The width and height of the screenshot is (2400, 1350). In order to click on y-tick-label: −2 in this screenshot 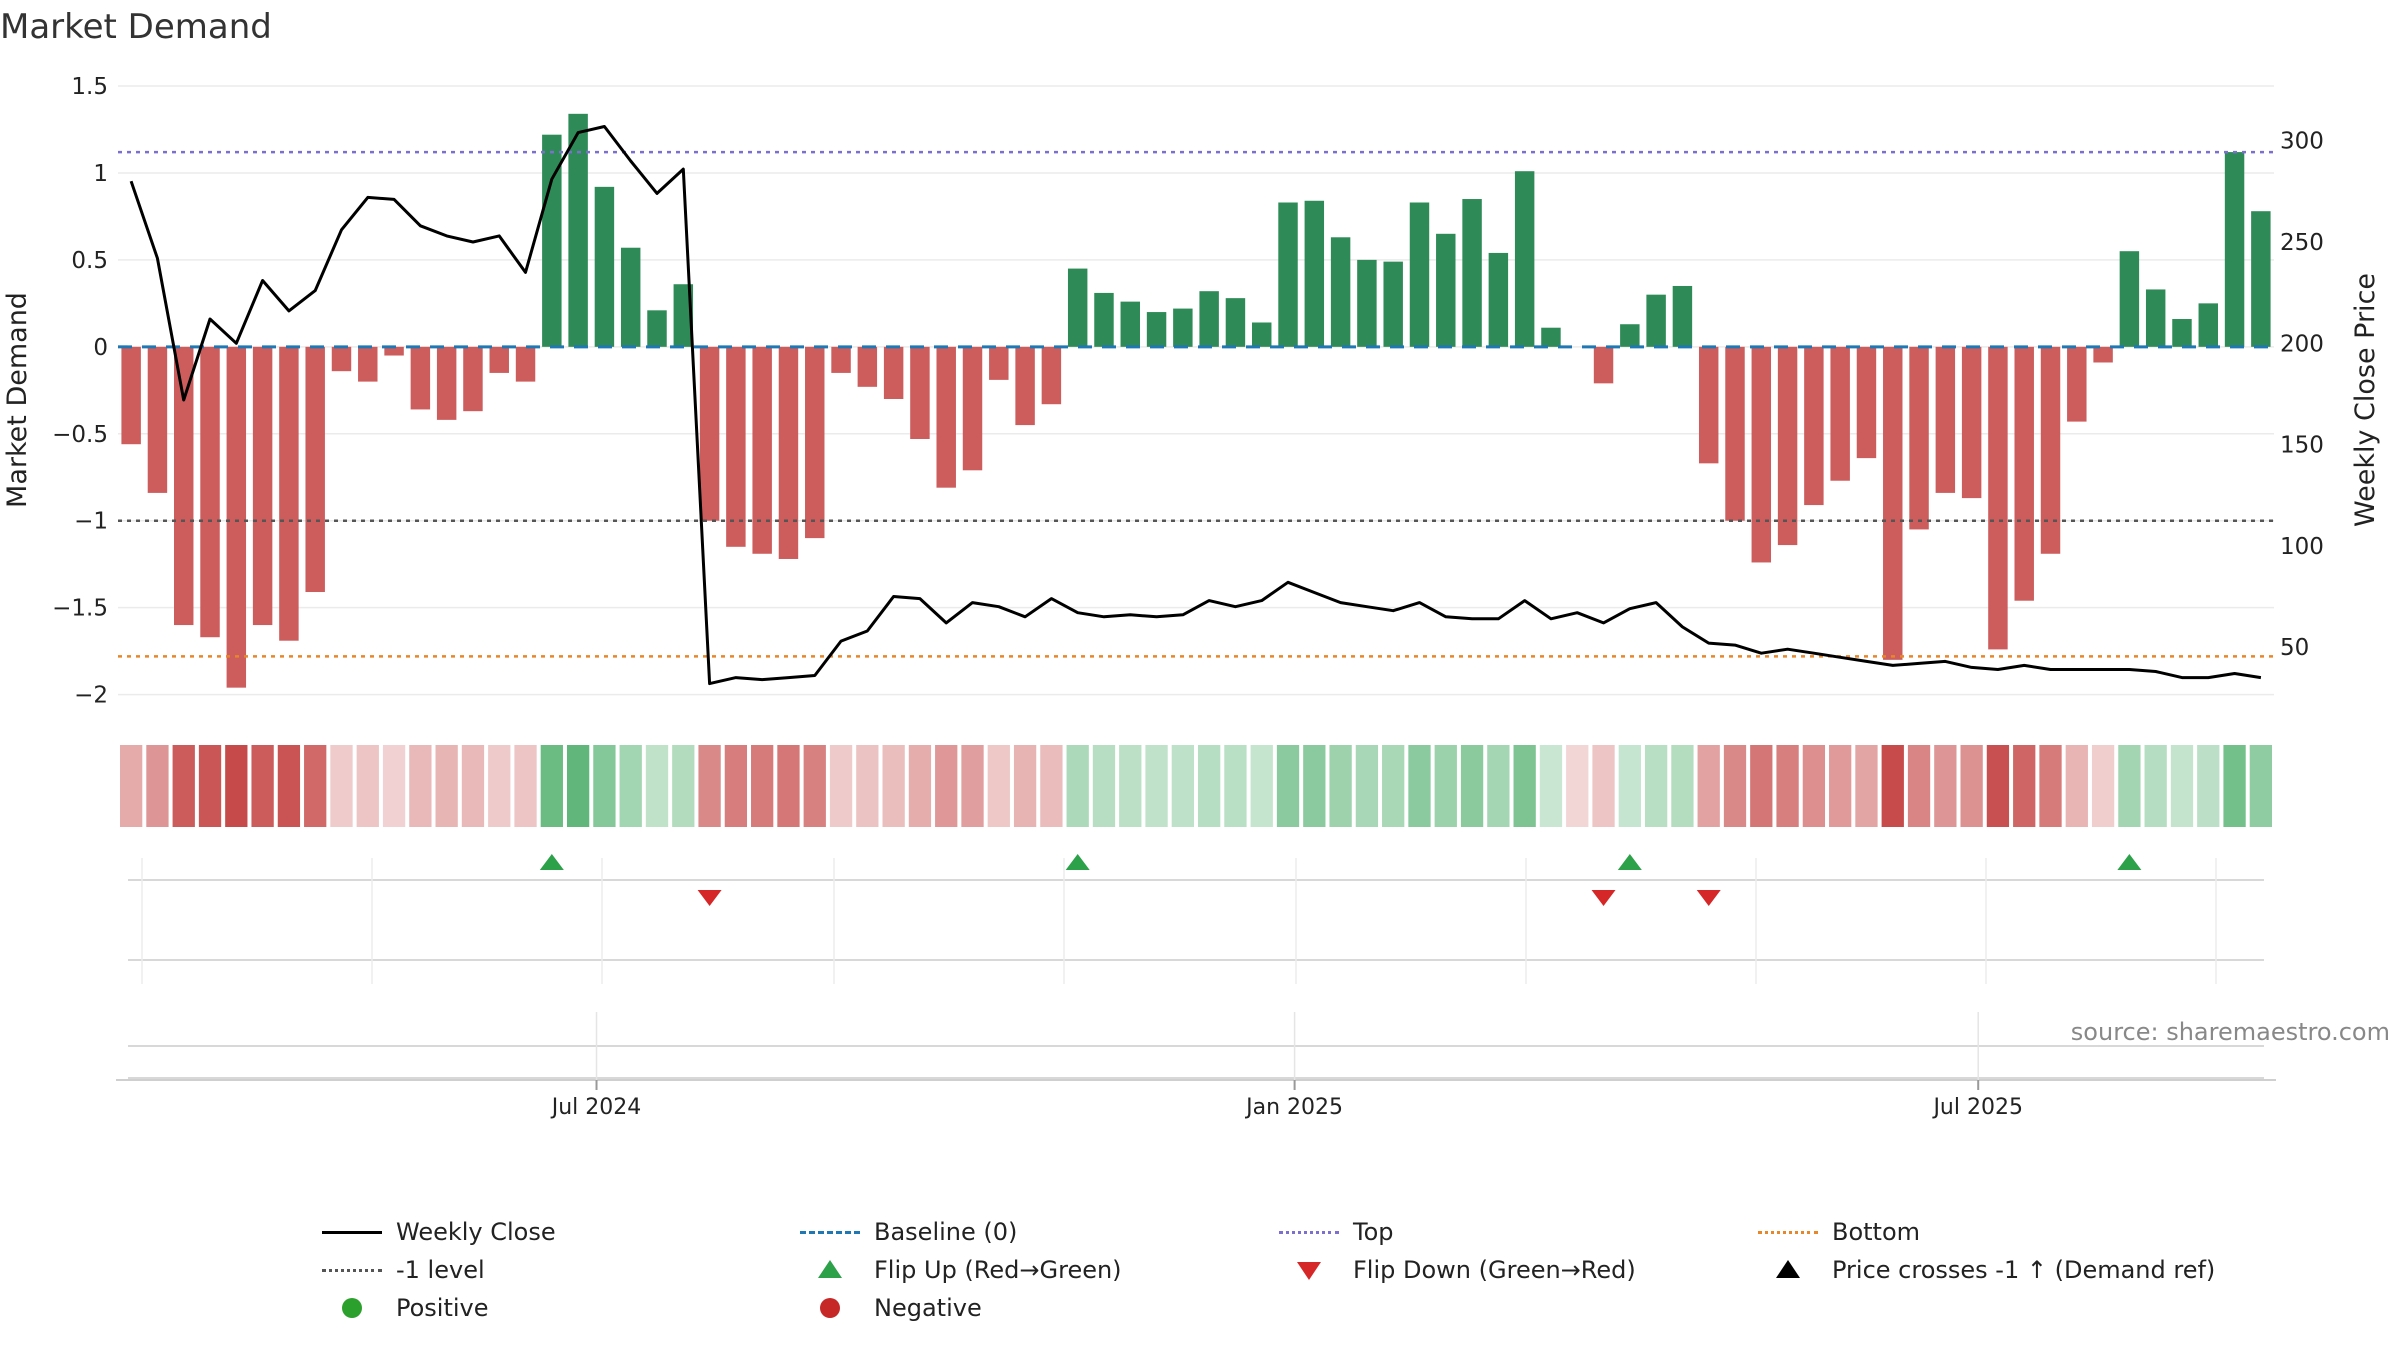, I will do `click(91, 696)`.